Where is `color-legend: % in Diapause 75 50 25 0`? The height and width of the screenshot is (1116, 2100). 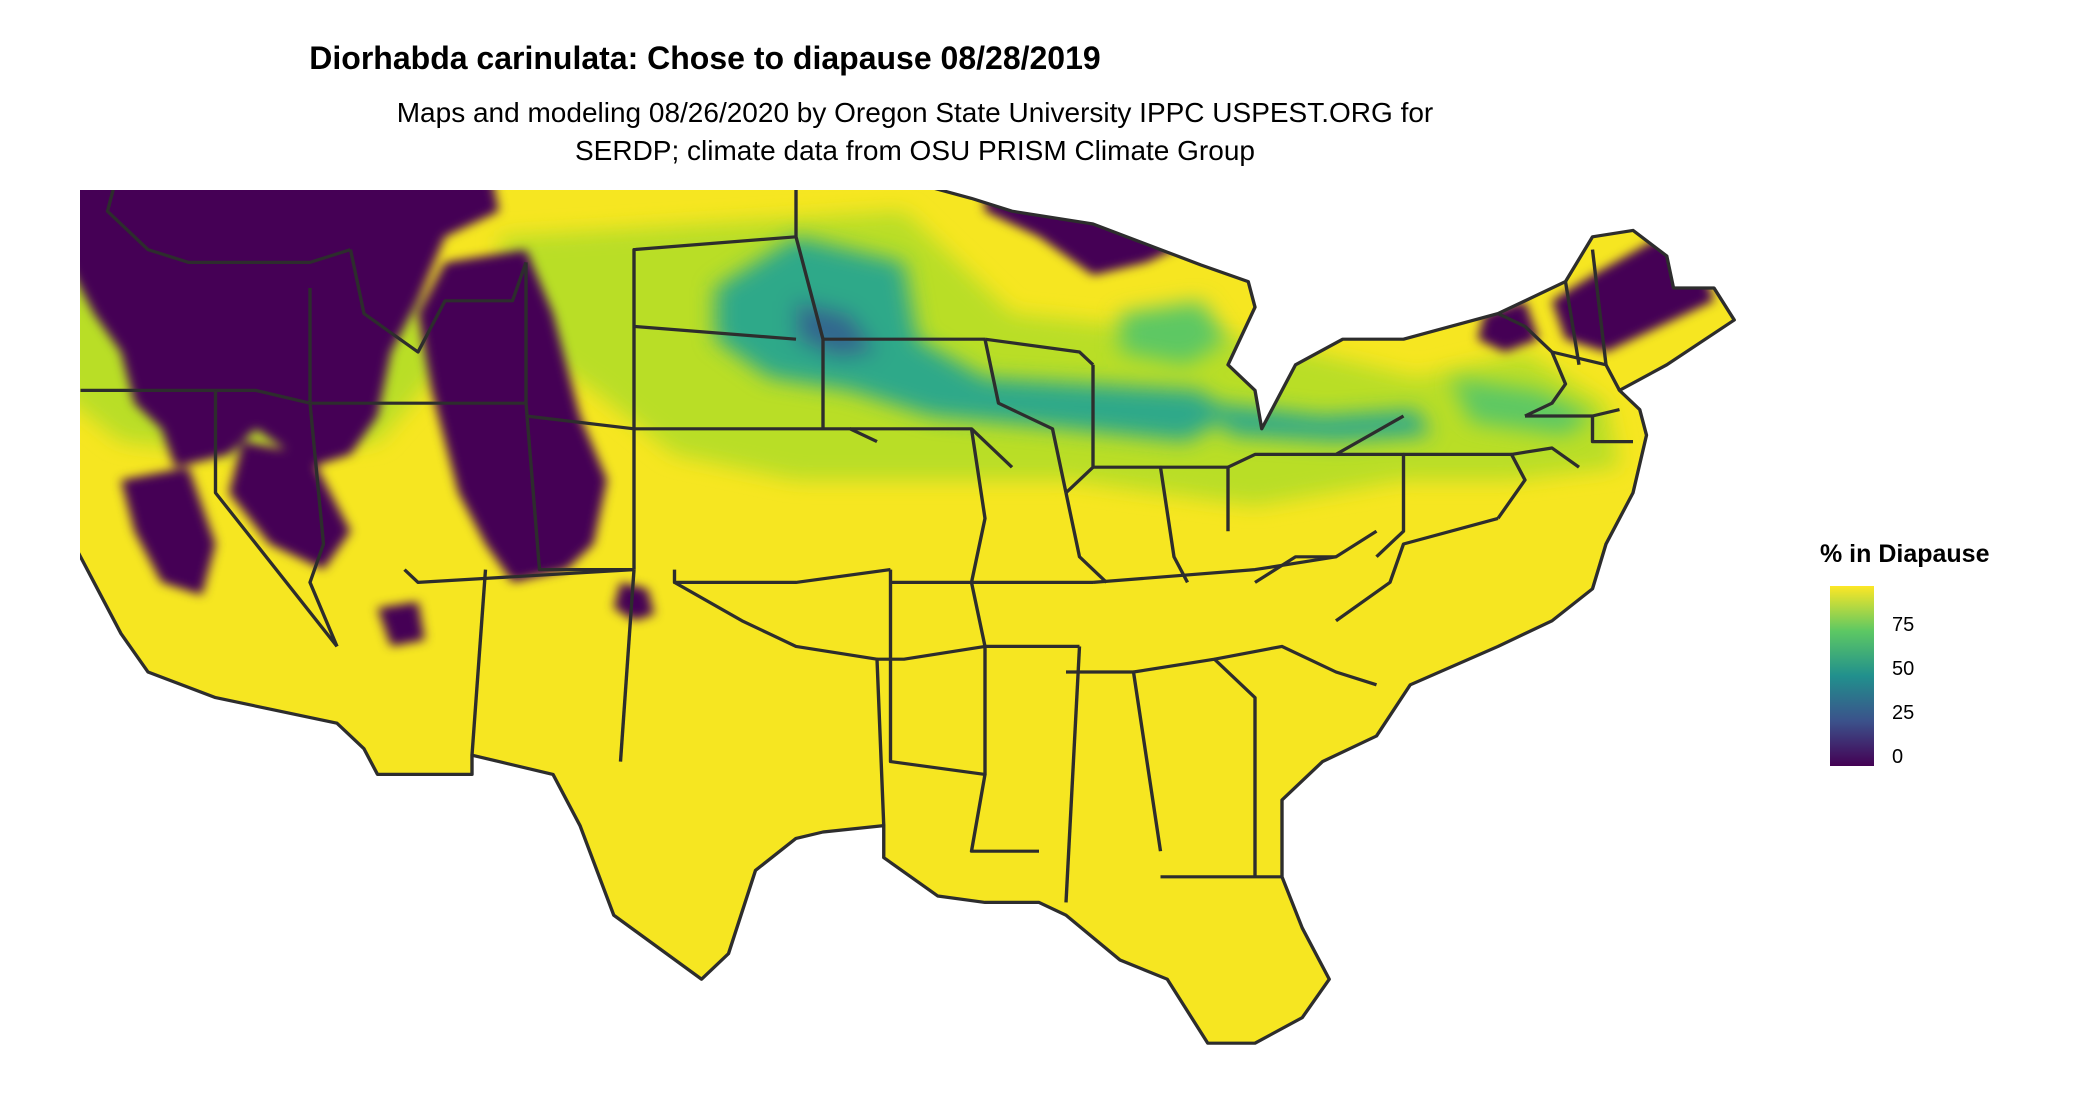
color-legend: % in Diapause 75 50 25 0 is located at coordinates (1930, 660).